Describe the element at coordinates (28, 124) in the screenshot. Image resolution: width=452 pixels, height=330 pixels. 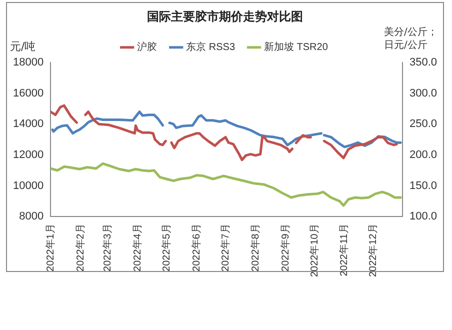
I see `y-tick-label: 14000` at that location.